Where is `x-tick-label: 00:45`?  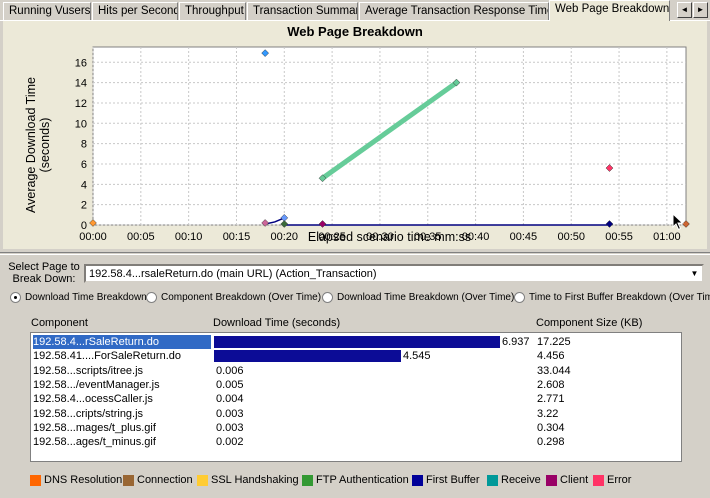 x-tick-label: 00:45 is located at coordinates (524, 237).